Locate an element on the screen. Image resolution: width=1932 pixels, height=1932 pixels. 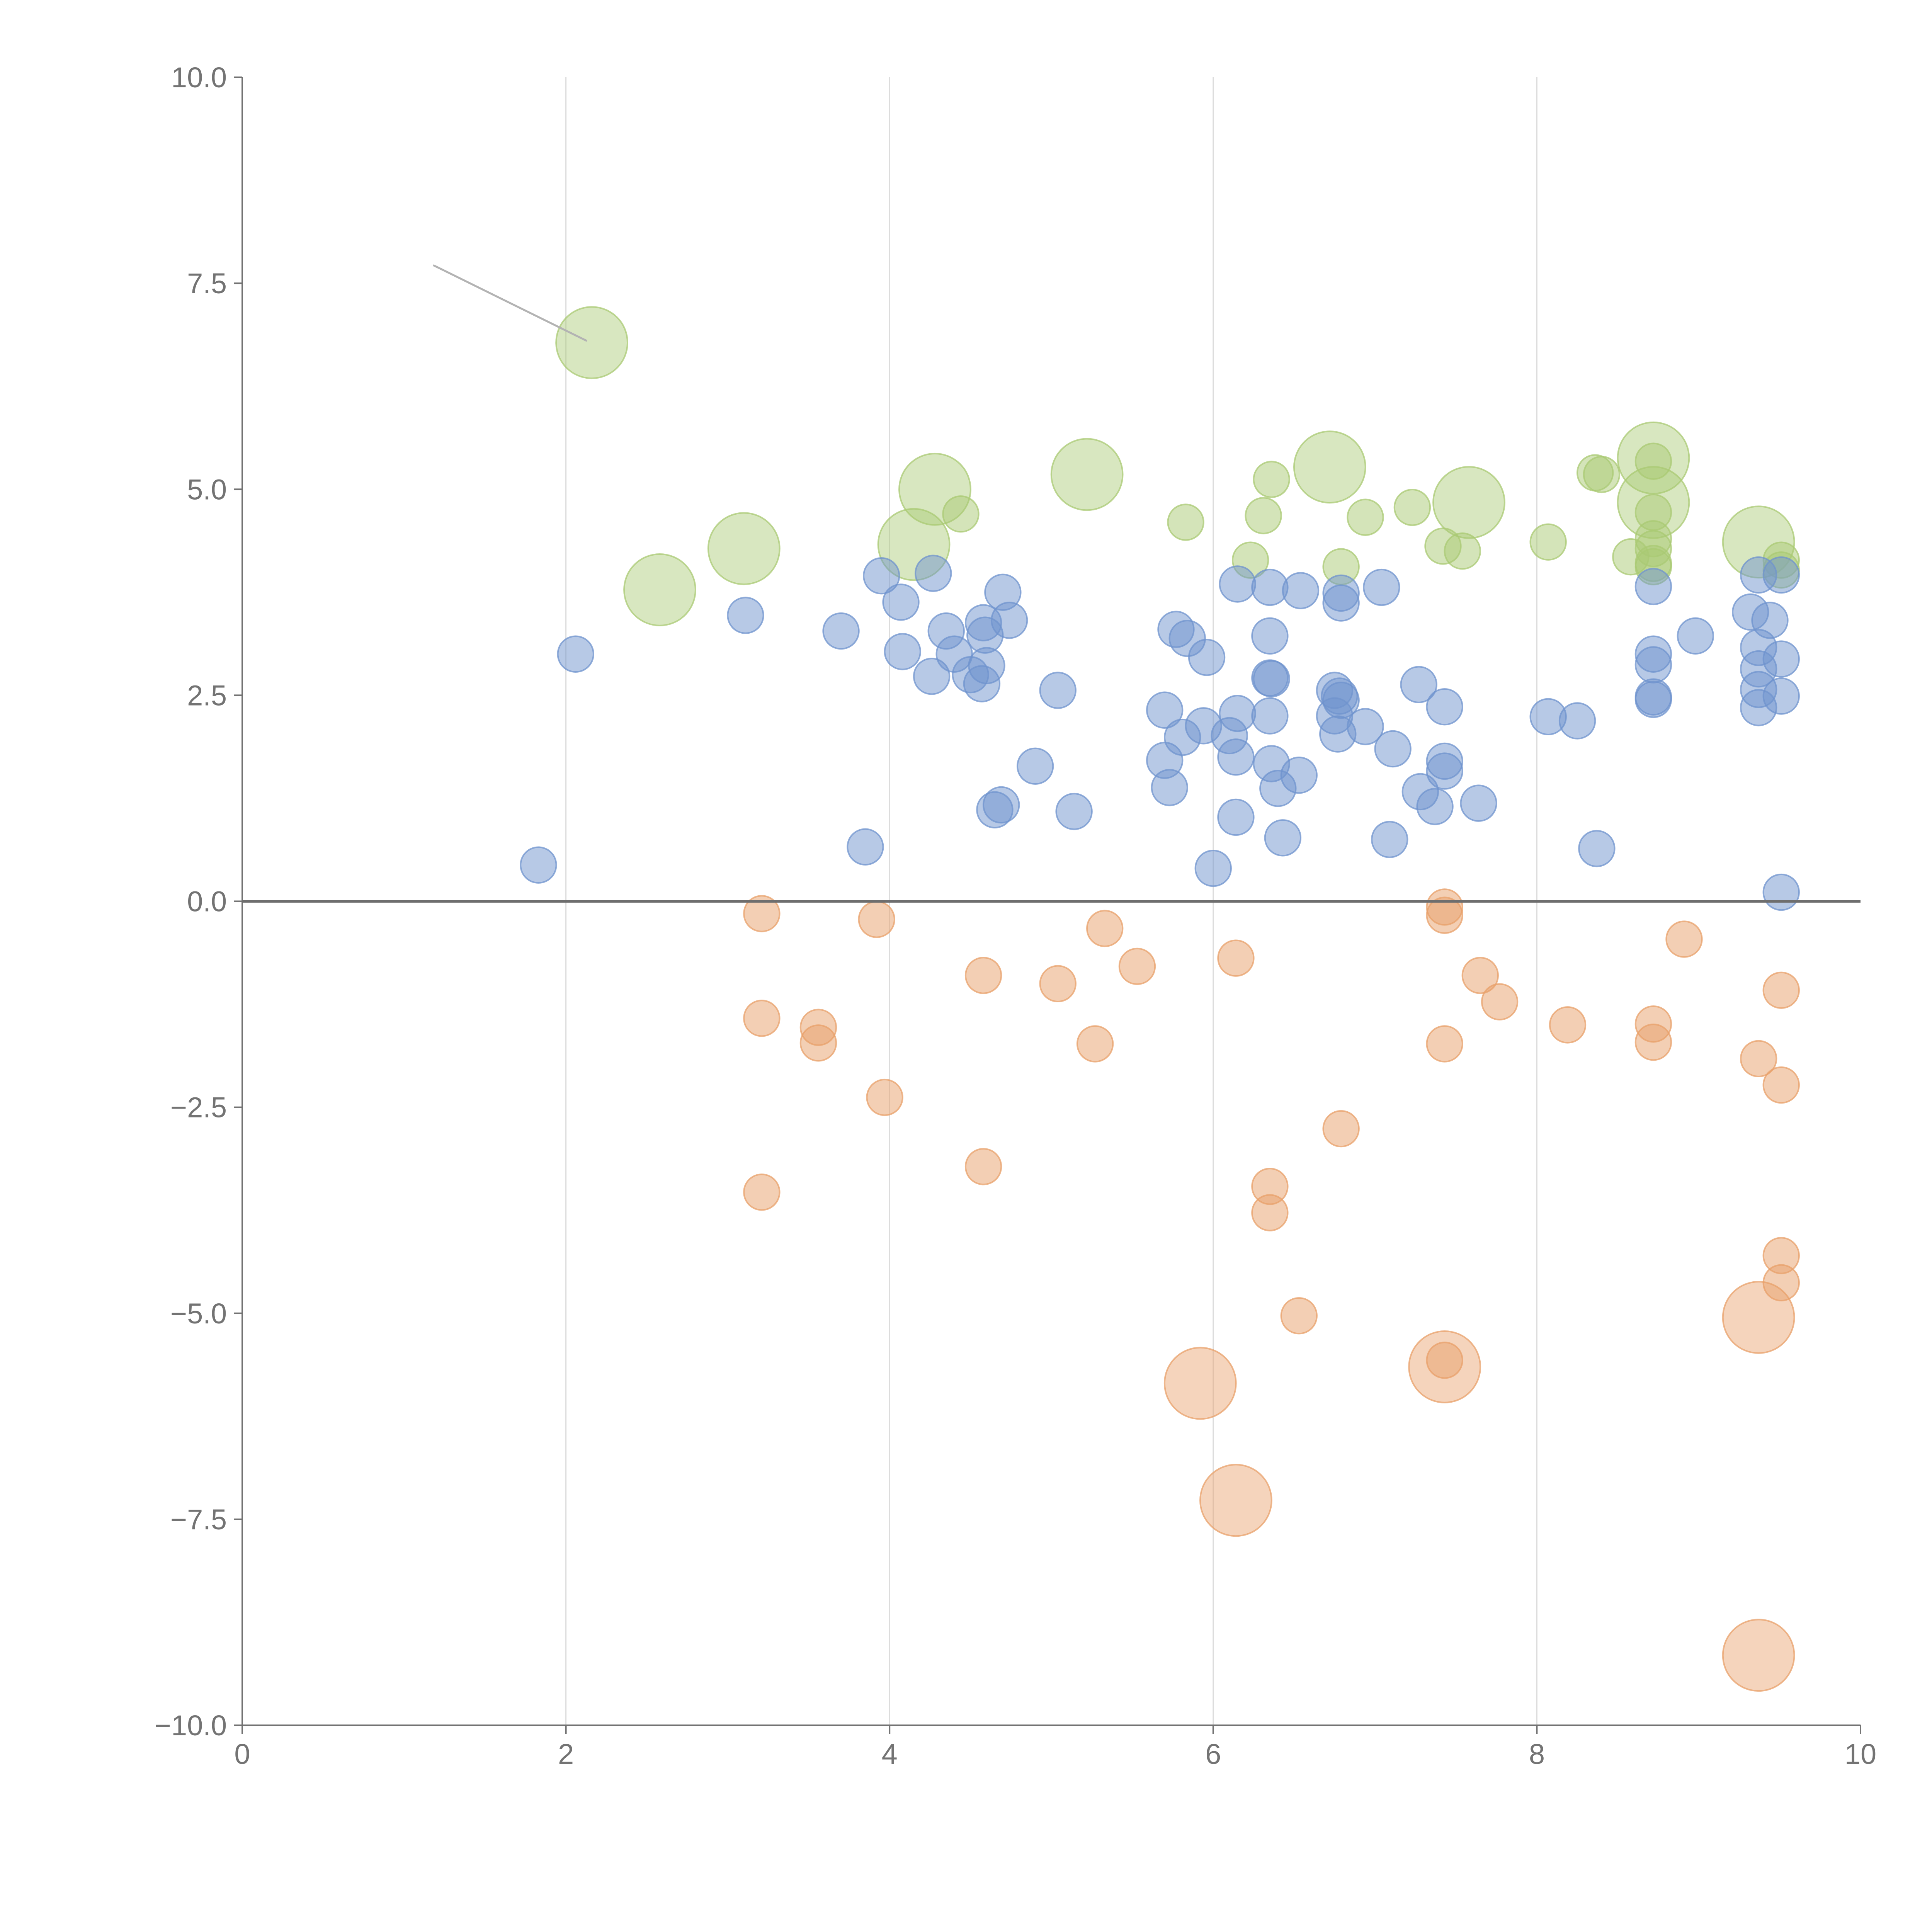
y-tick-label: −7.5 is located at coordinates (198, 1519).